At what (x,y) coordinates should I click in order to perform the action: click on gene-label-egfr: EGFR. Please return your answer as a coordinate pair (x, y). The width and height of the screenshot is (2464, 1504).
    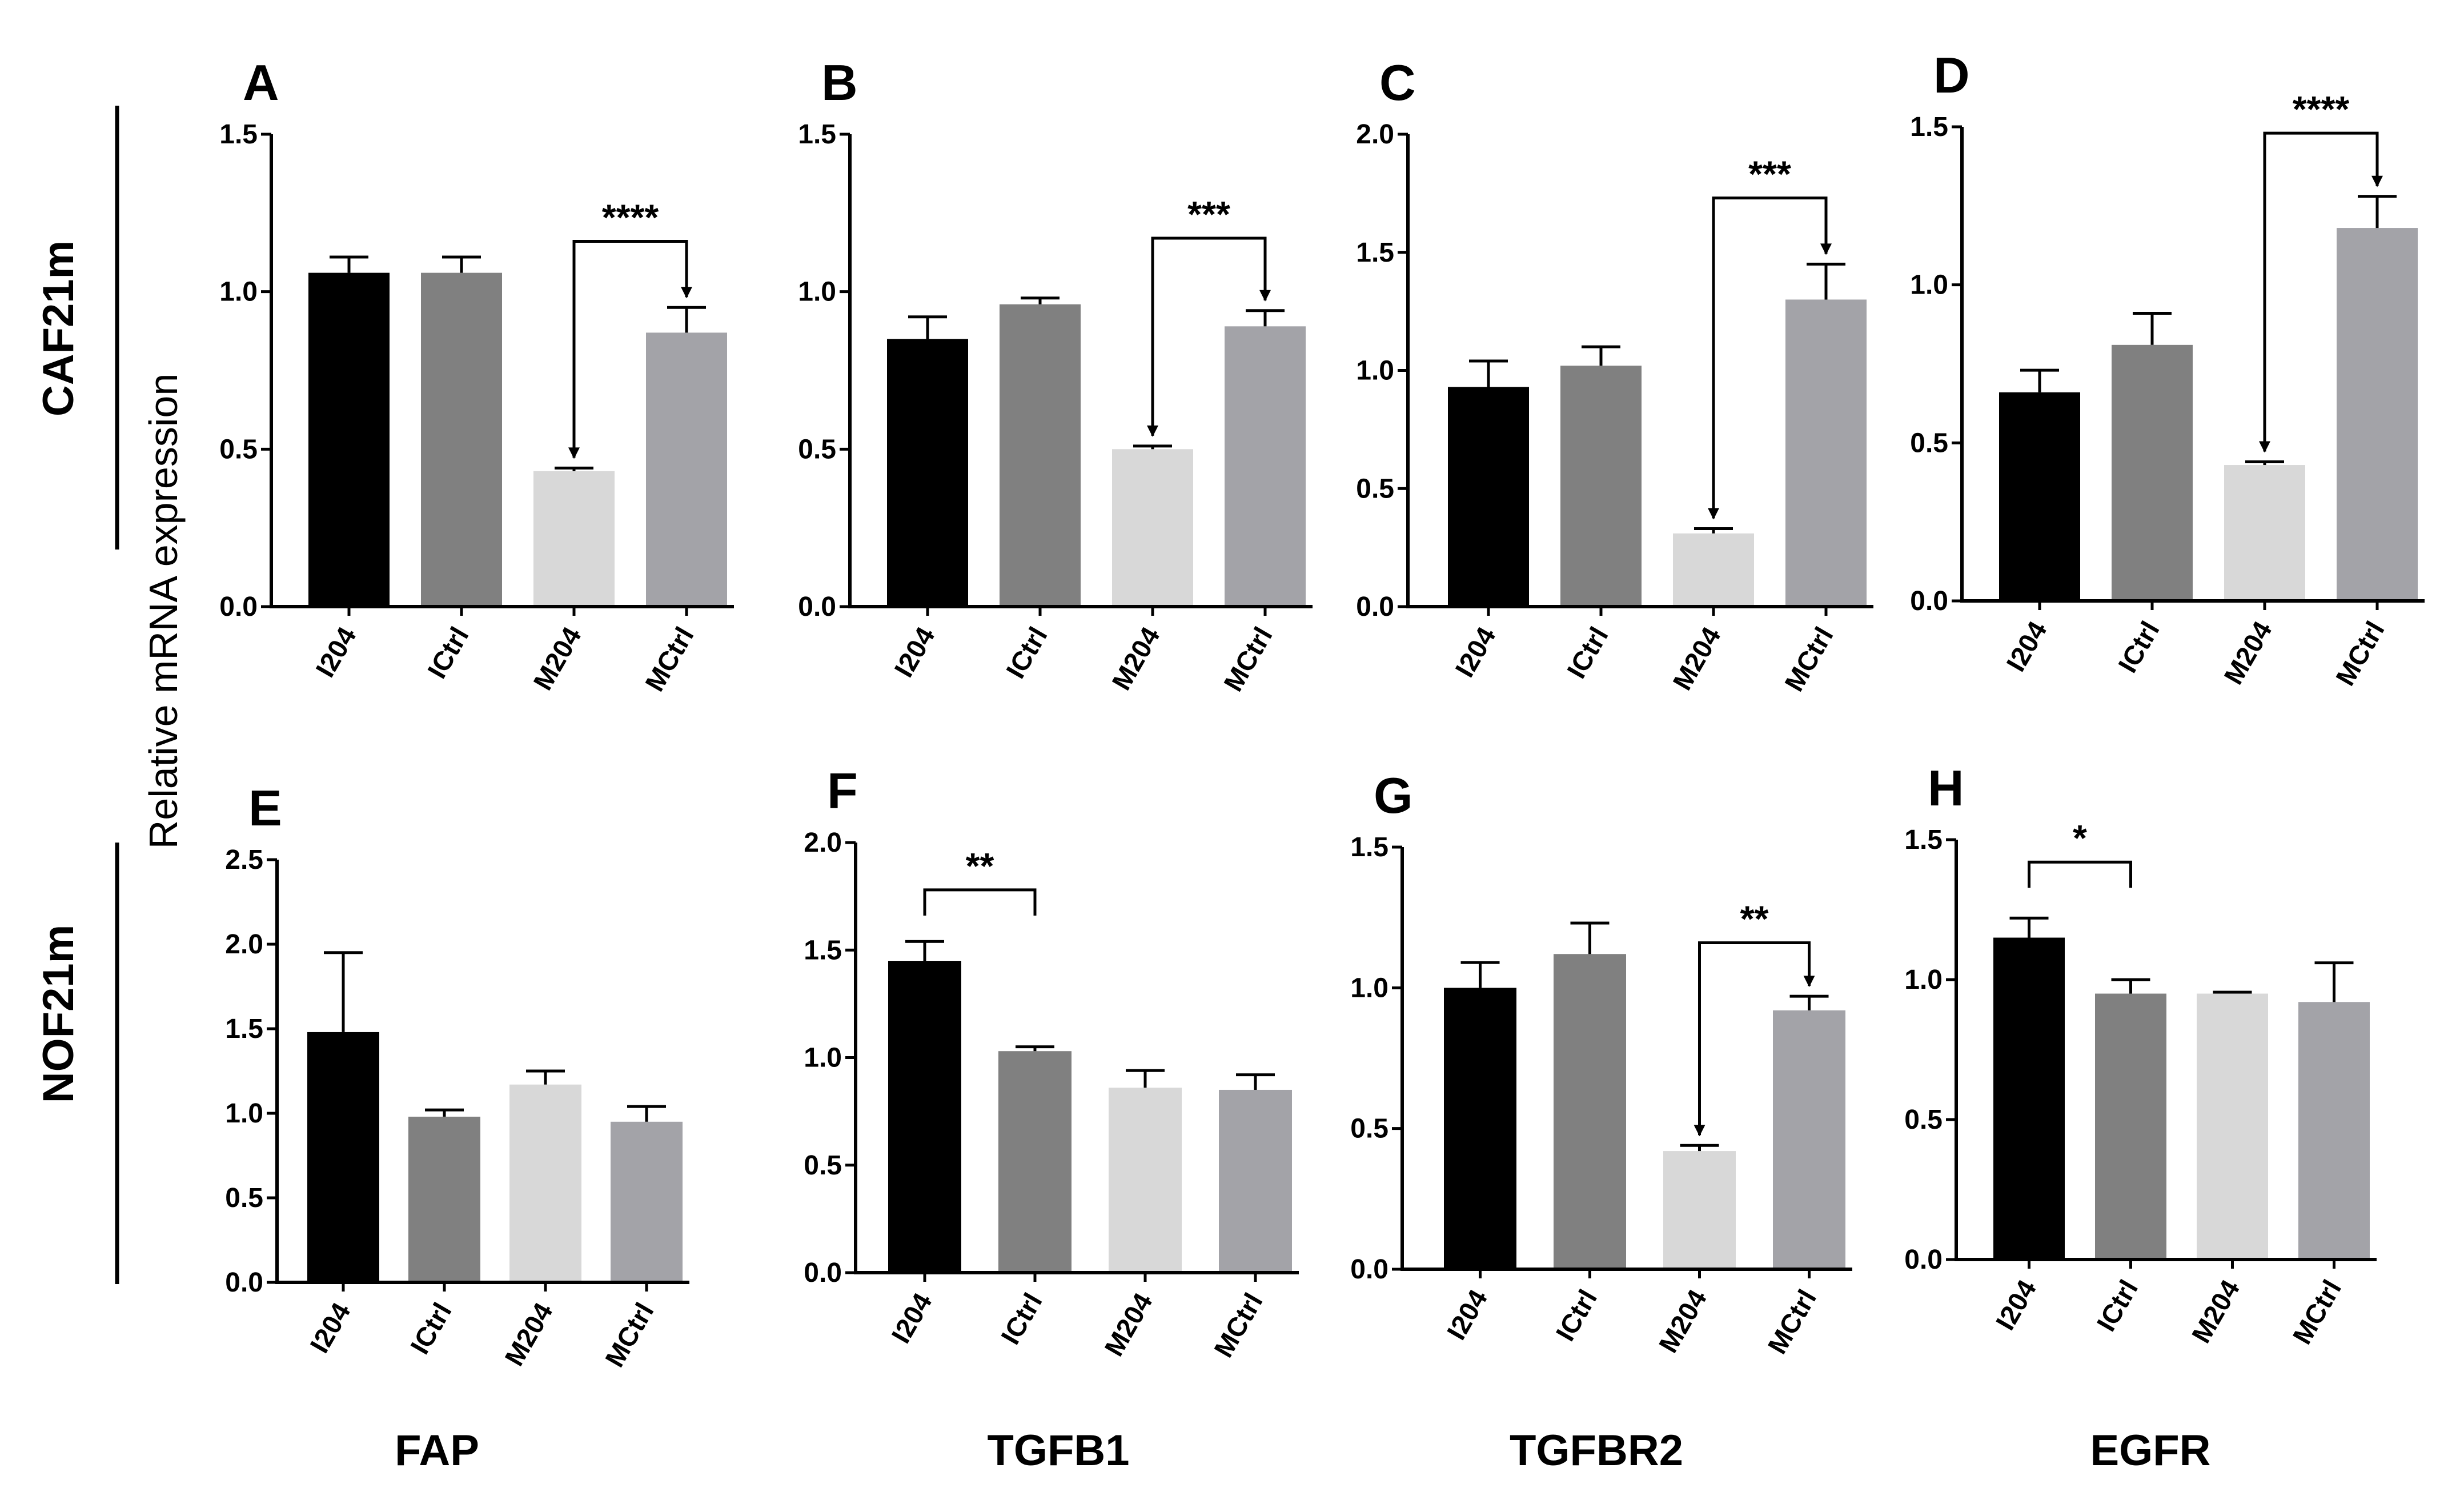
    Looking at the image, I should click on (2150, 1450).